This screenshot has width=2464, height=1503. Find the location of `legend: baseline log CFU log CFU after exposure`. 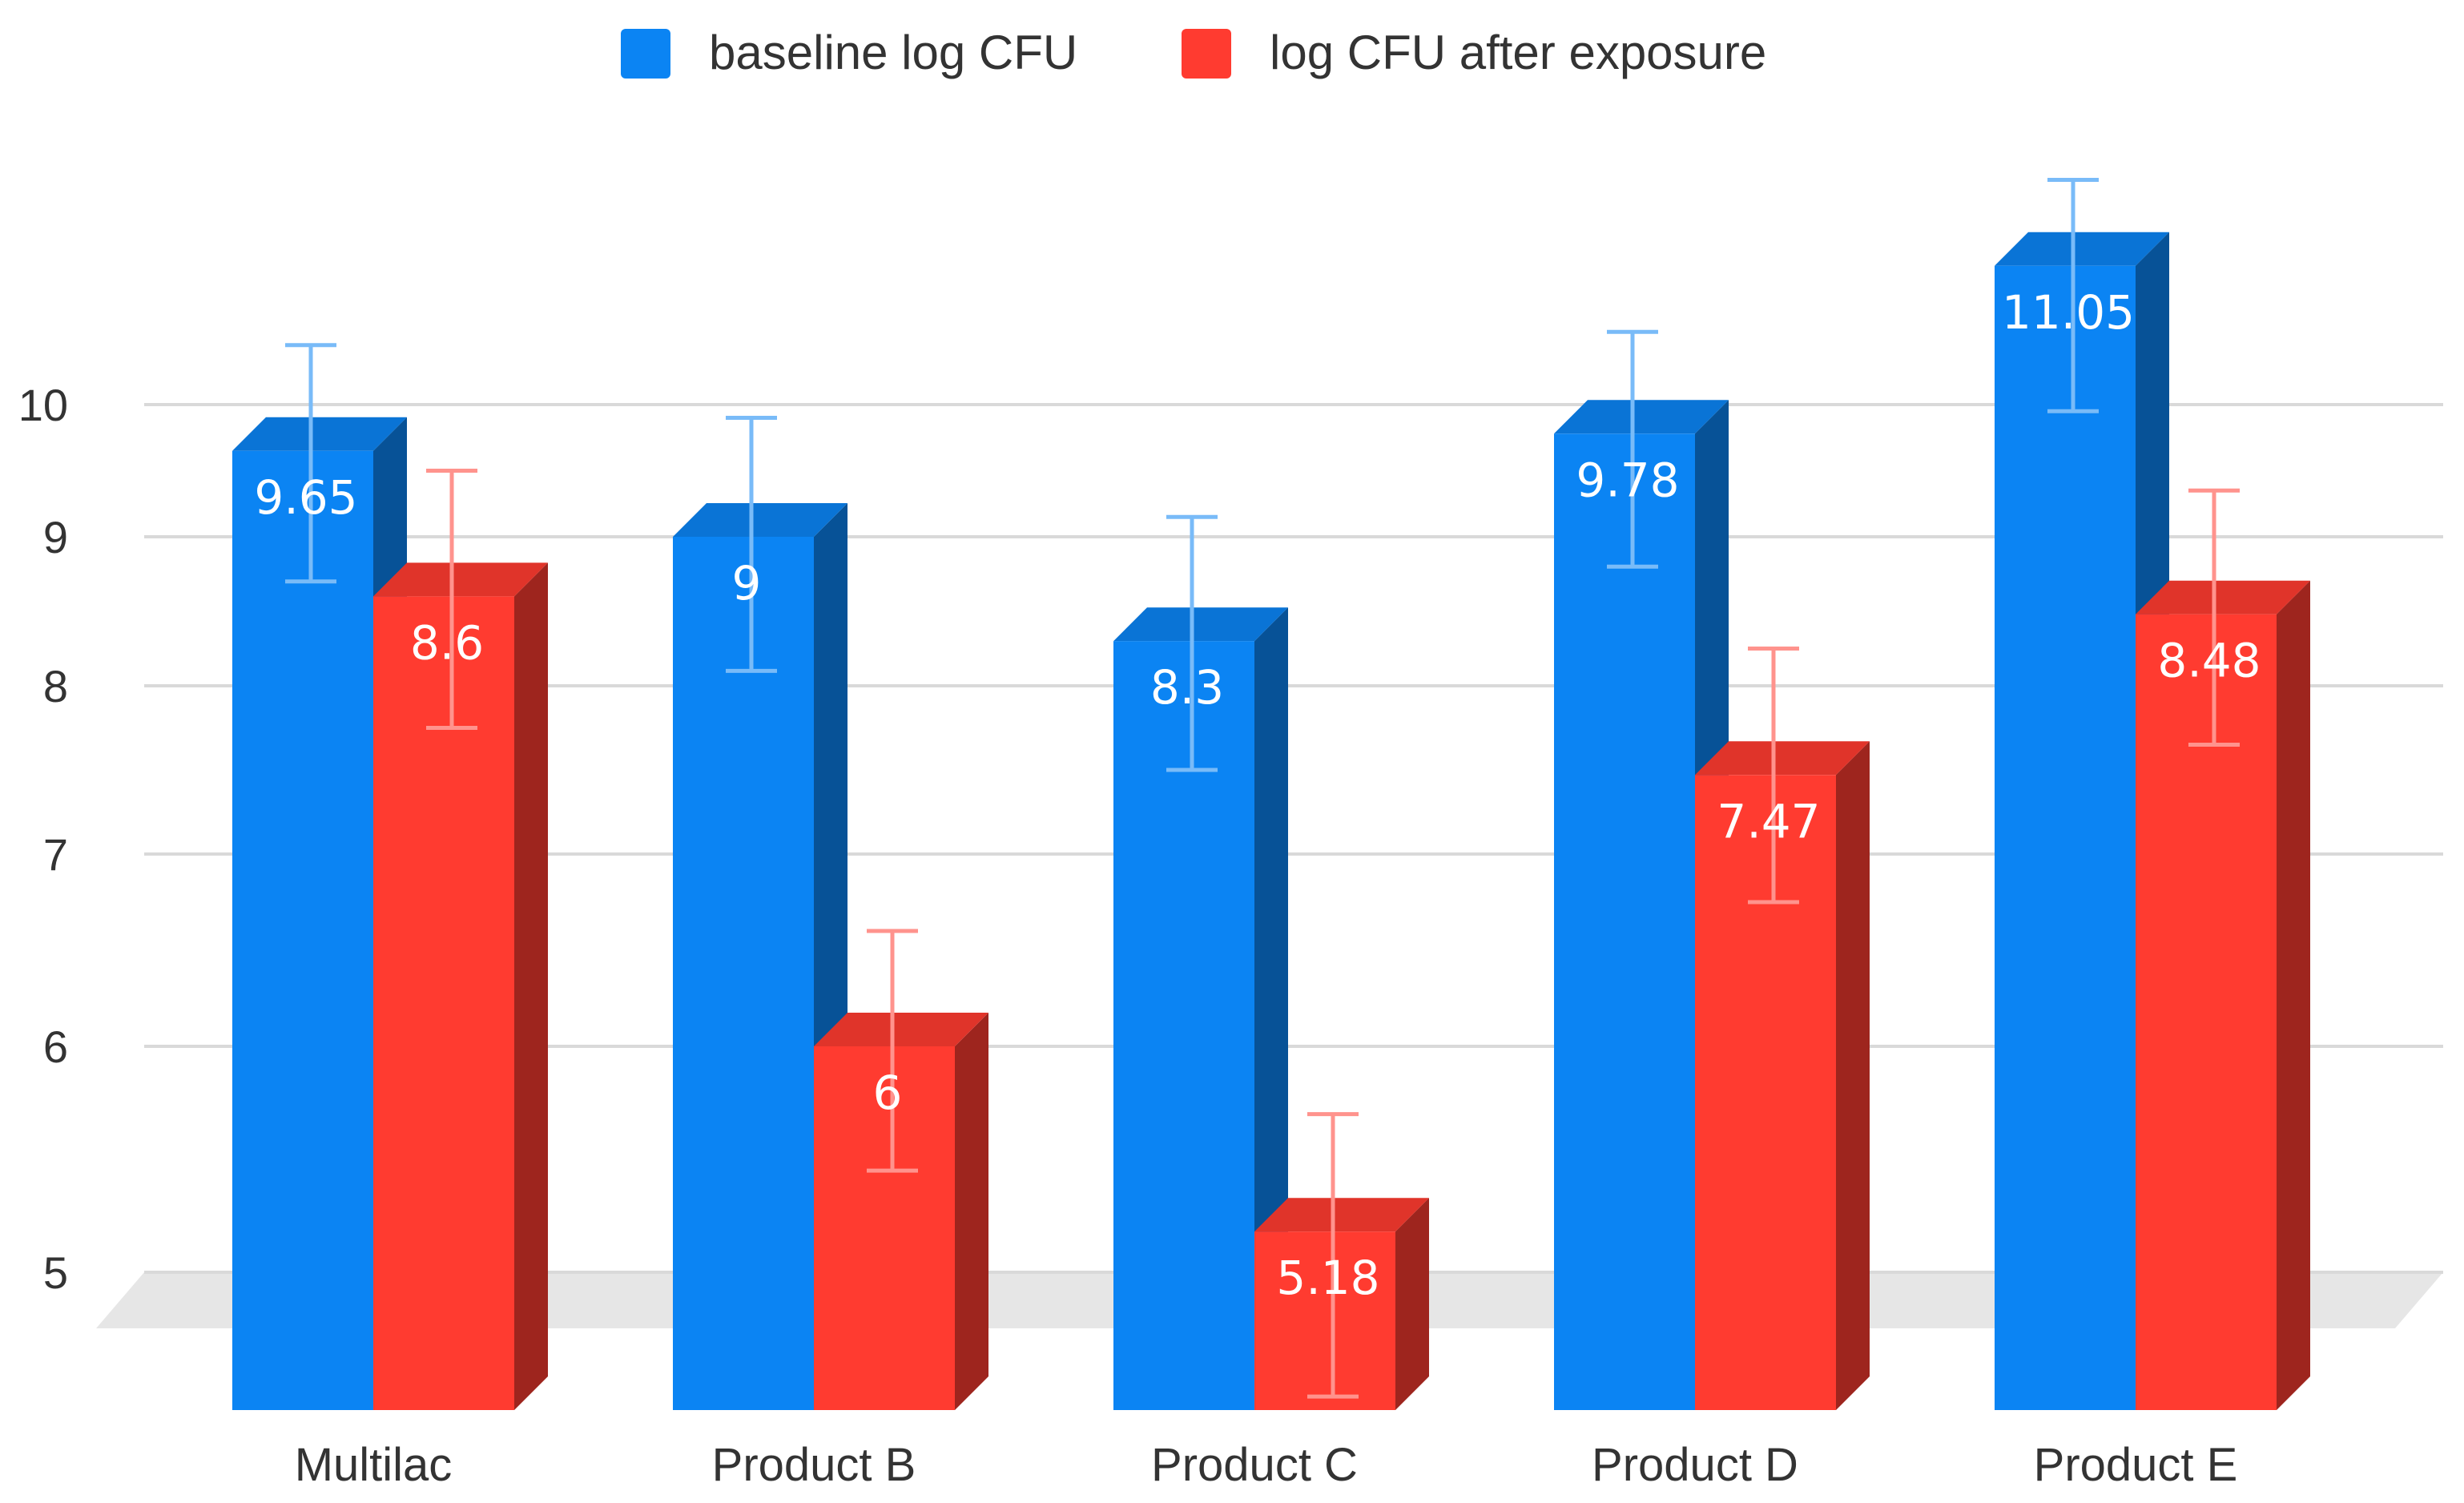

legend: baseline log CFU log CFU after exposure is located at coordinates (1193, 52).